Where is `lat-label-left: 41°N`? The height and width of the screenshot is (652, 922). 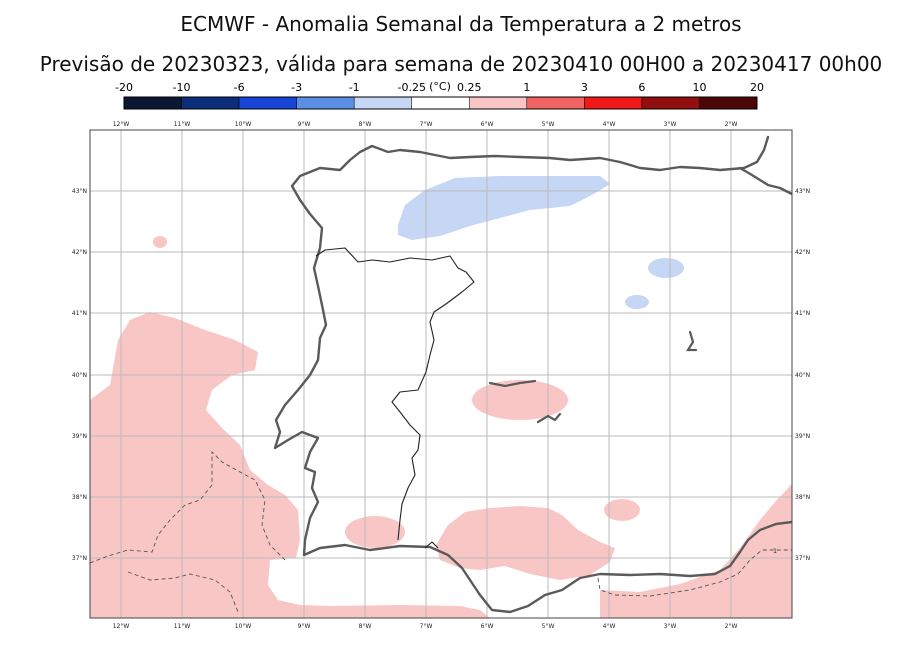 lat-label-left: 41°N is located at coordinates (79, 313).